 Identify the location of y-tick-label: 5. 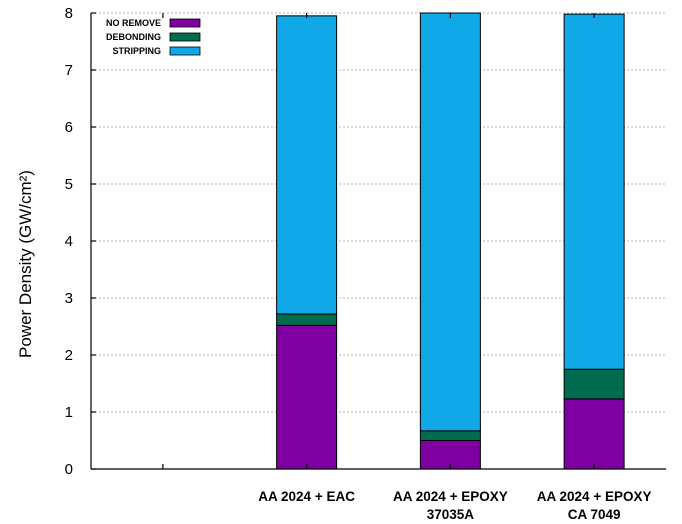
(69, 184).